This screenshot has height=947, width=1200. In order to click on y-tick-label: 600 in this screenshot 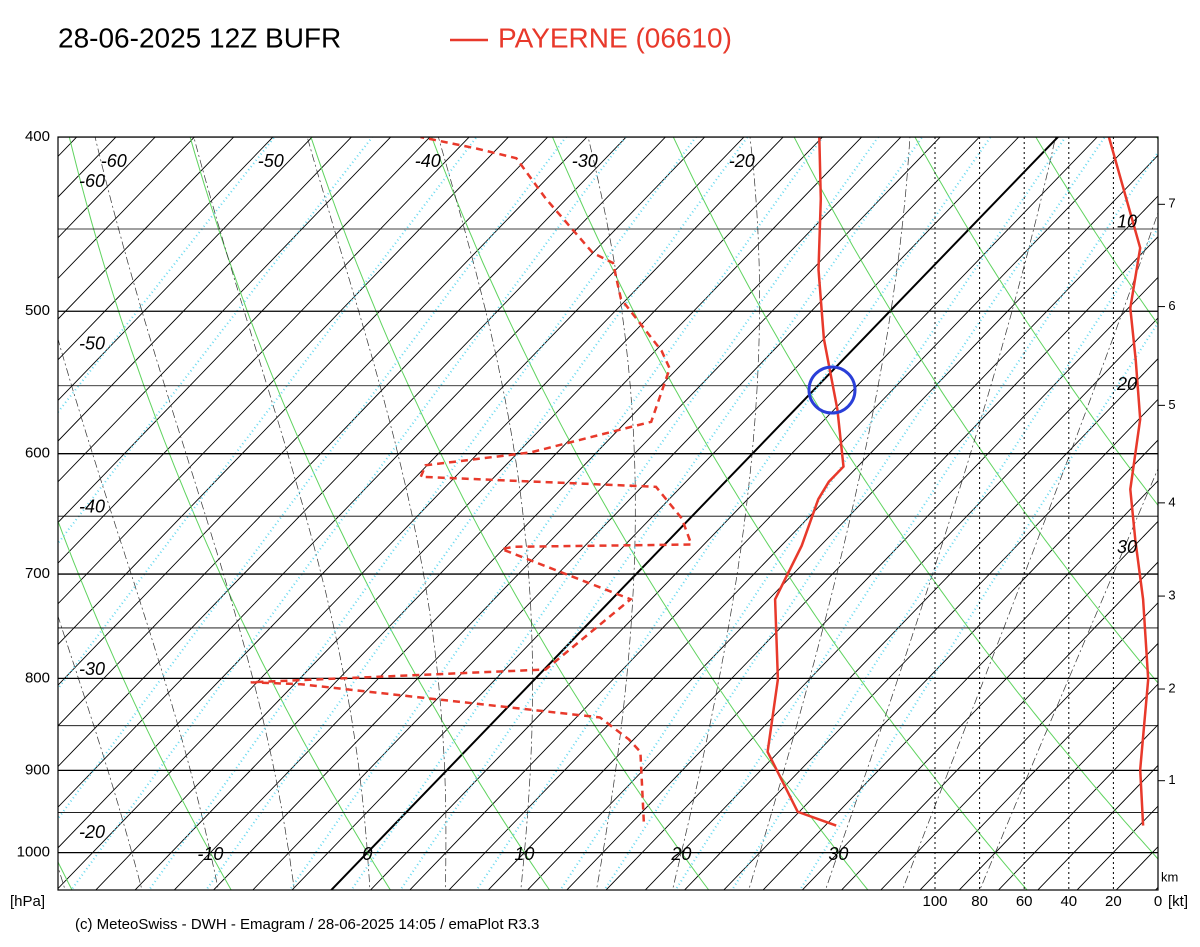, I will do `click(37, 453)`.